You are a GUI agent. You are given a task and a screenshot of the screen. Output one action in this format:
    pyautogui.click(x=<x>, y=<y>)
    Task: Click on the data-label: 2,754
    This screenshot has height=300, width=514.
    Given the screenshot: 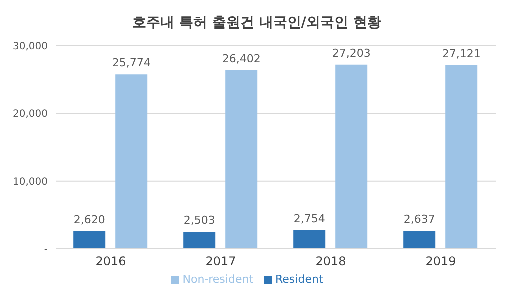 What is the action you would take?
    pyautogui.click(x=310, y=219)
    